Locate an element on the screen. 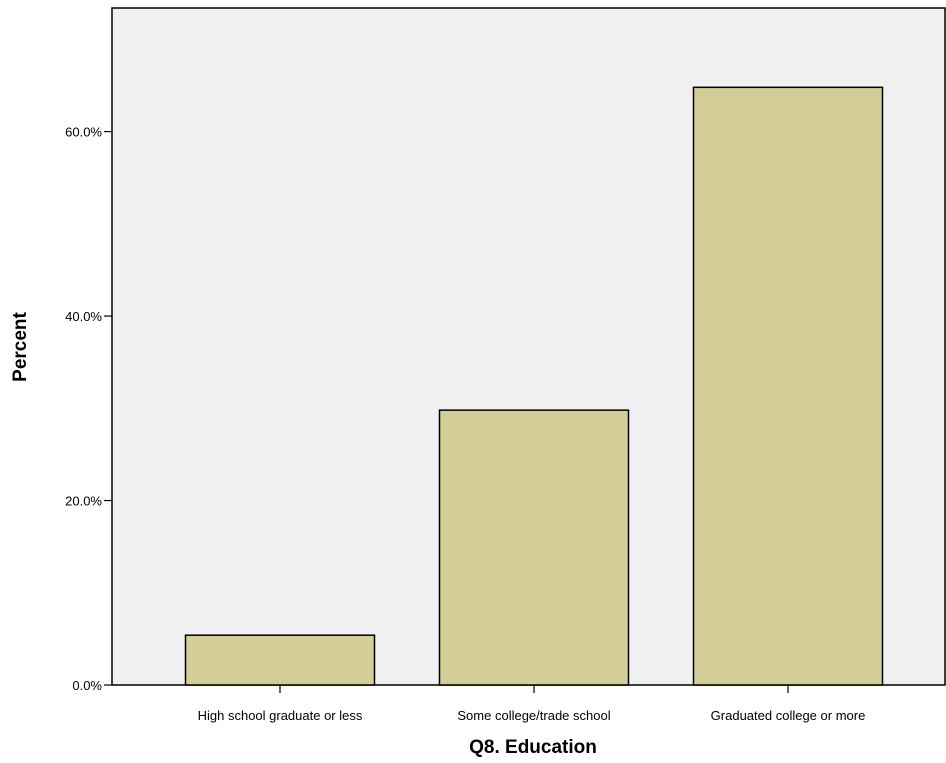 Image resolution: width=946 pixels, height=763 pixels. y-tick-label: 40.0% is located at coordinates (83, 316).